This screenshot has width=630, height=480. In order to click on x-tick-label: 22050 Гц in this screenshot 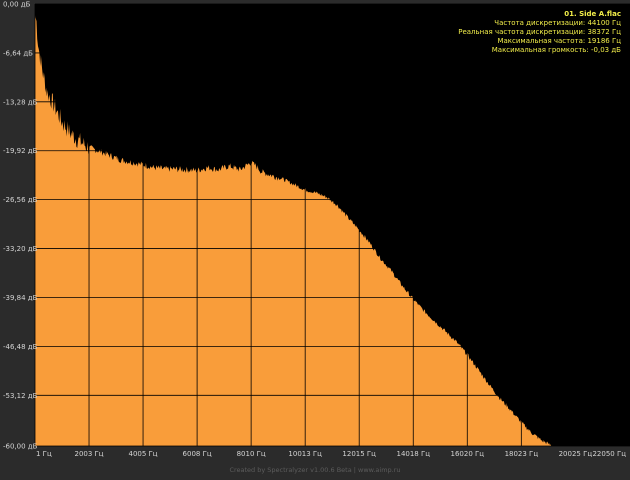, I will do `click(609, 454)`.